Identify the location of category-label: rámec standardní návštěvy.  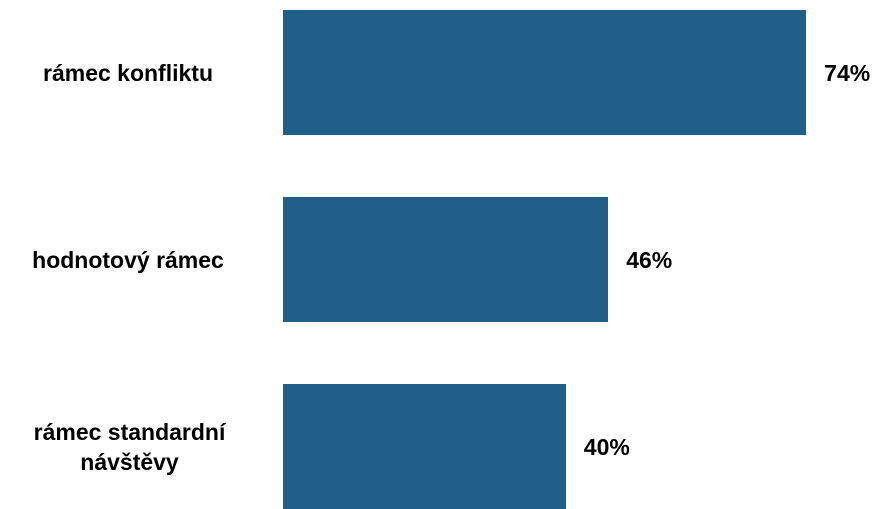
(129, 446).